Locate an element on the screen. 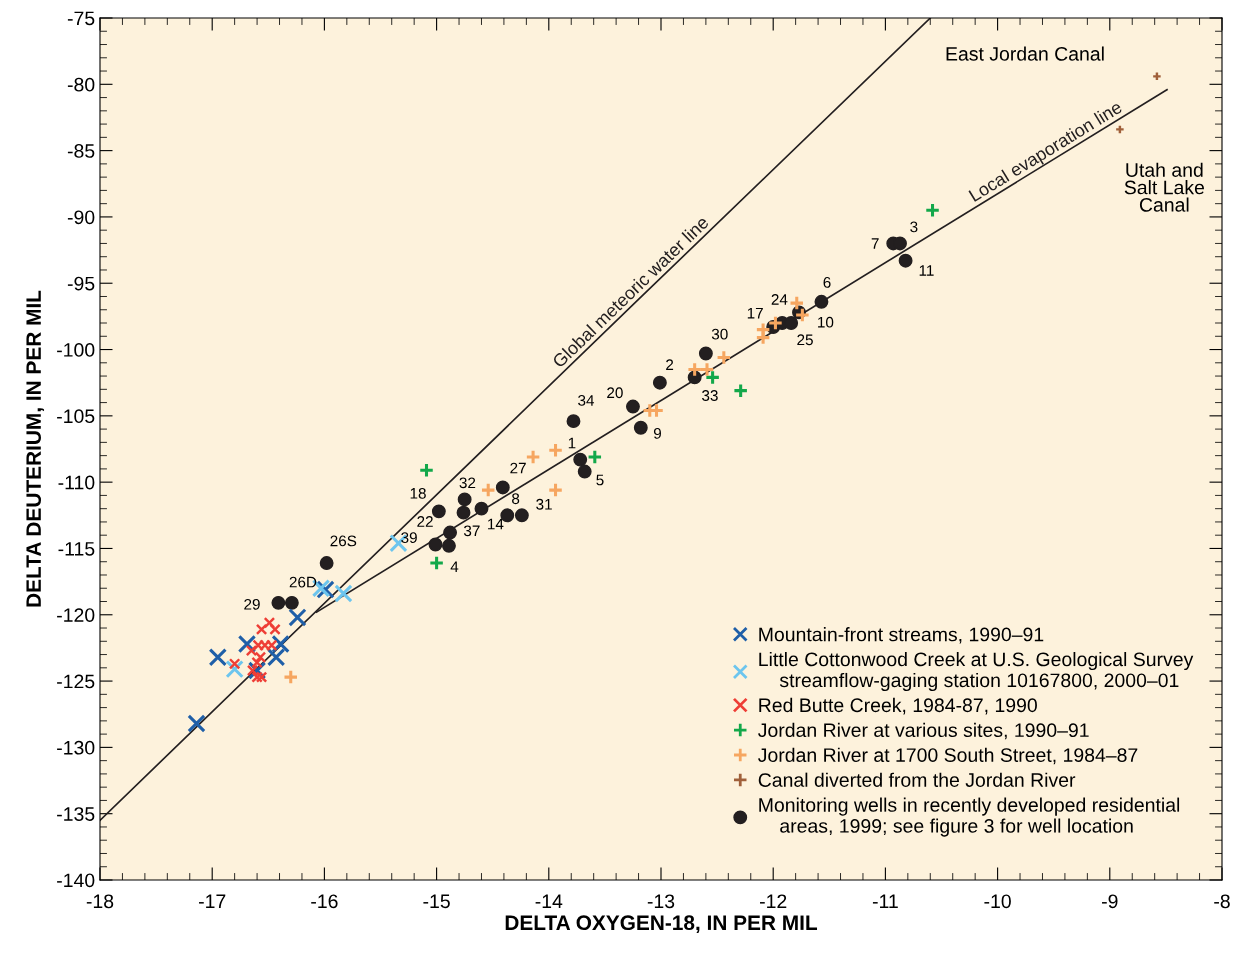 This screenshot has height=957, width=1233. x-tick-label: -8 is located at coordinates (1222, 901).